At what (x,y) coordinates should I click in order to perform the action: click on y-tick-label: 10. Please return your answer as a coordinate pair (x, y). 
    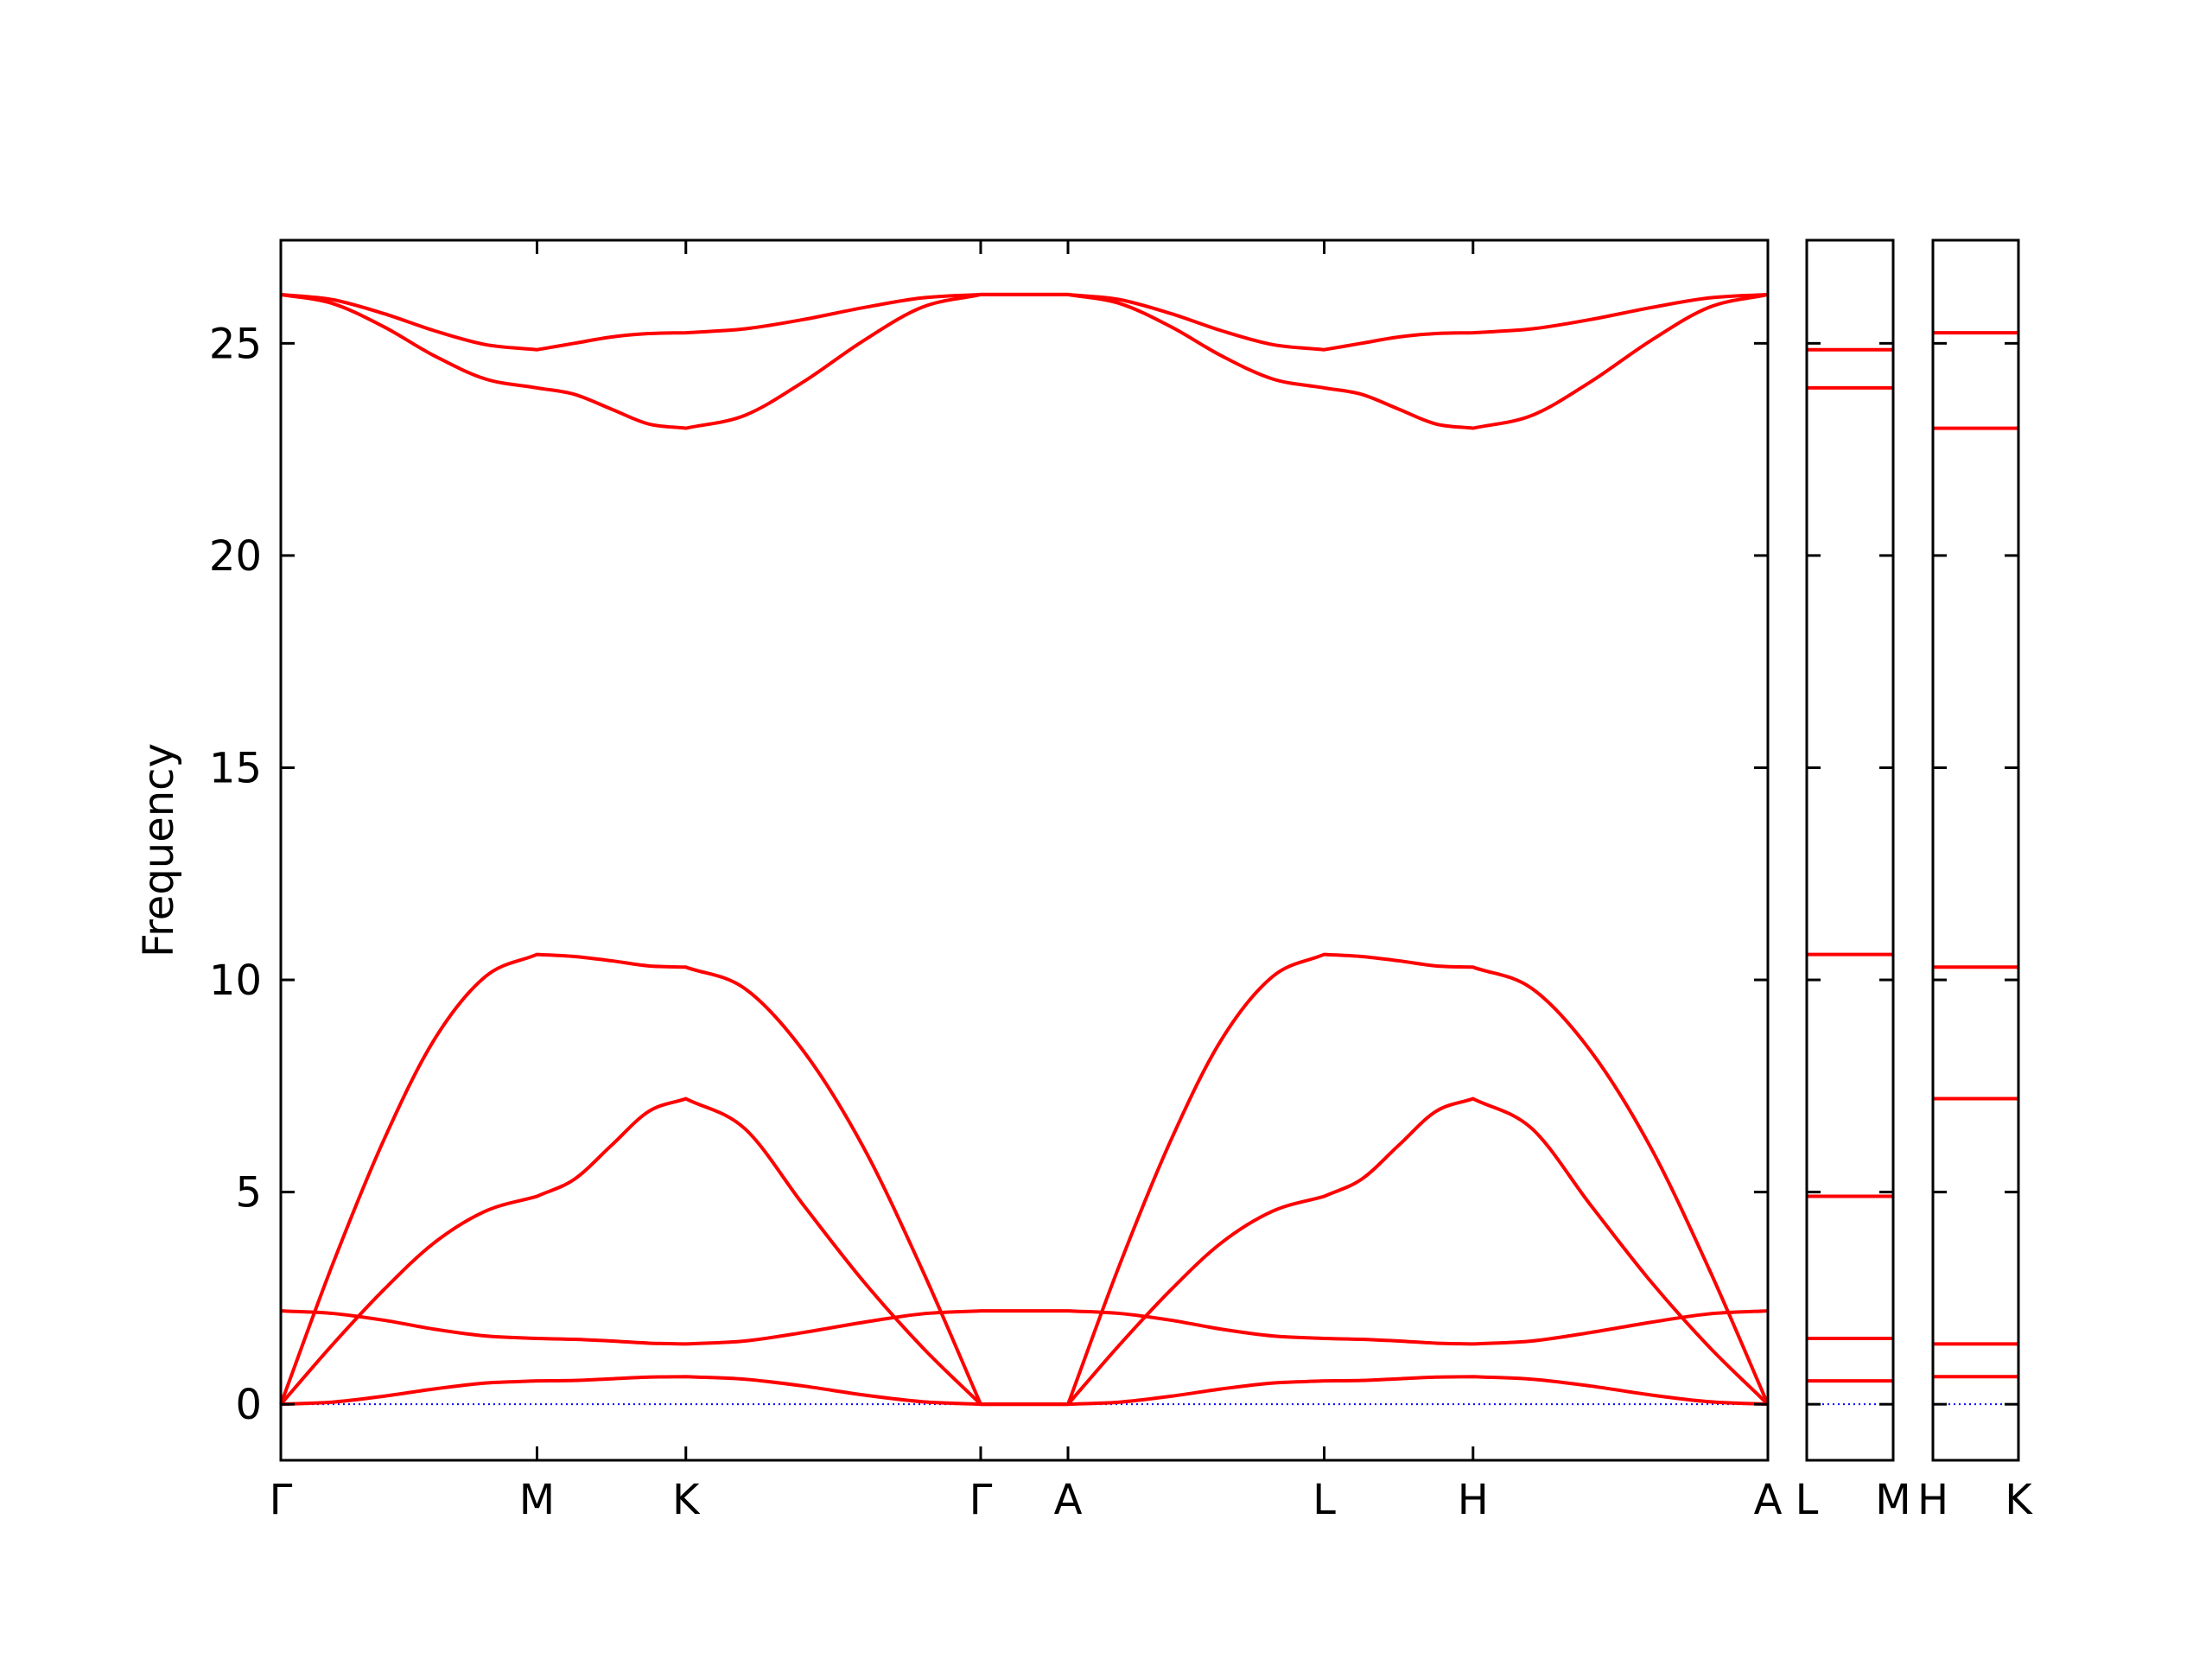
    Looking at the image, I should click on (235, 981).